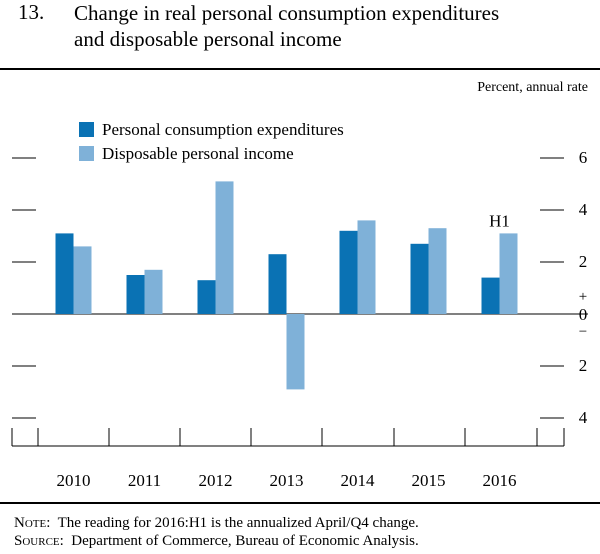  What do you see at coordinates (358, 480) in the screenshot?
I see `x-tick-label: 2014` at bounding box center [358, 480].